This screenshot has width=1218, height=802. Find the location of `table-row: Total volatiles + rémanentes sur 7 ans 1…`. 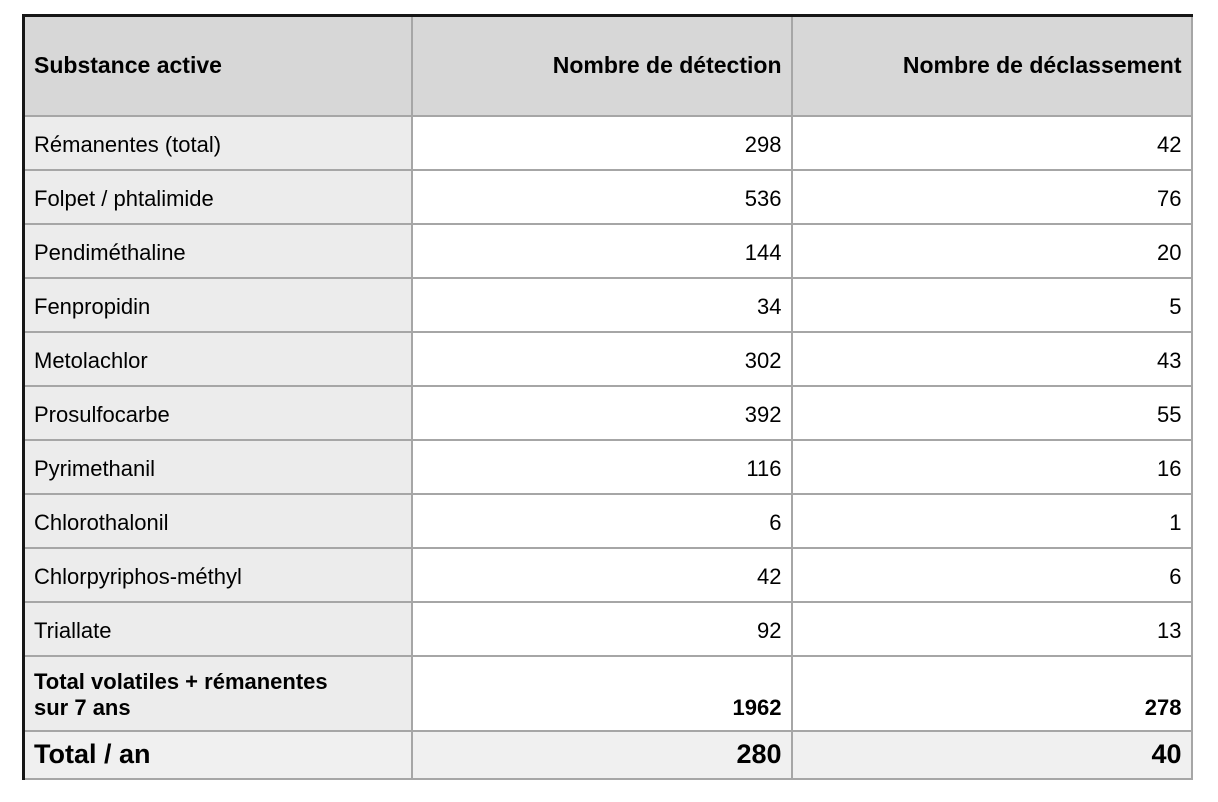

table-row: Total volatiles + rémanentes sur 7 ans 1… is located at coordinates (607, 693).